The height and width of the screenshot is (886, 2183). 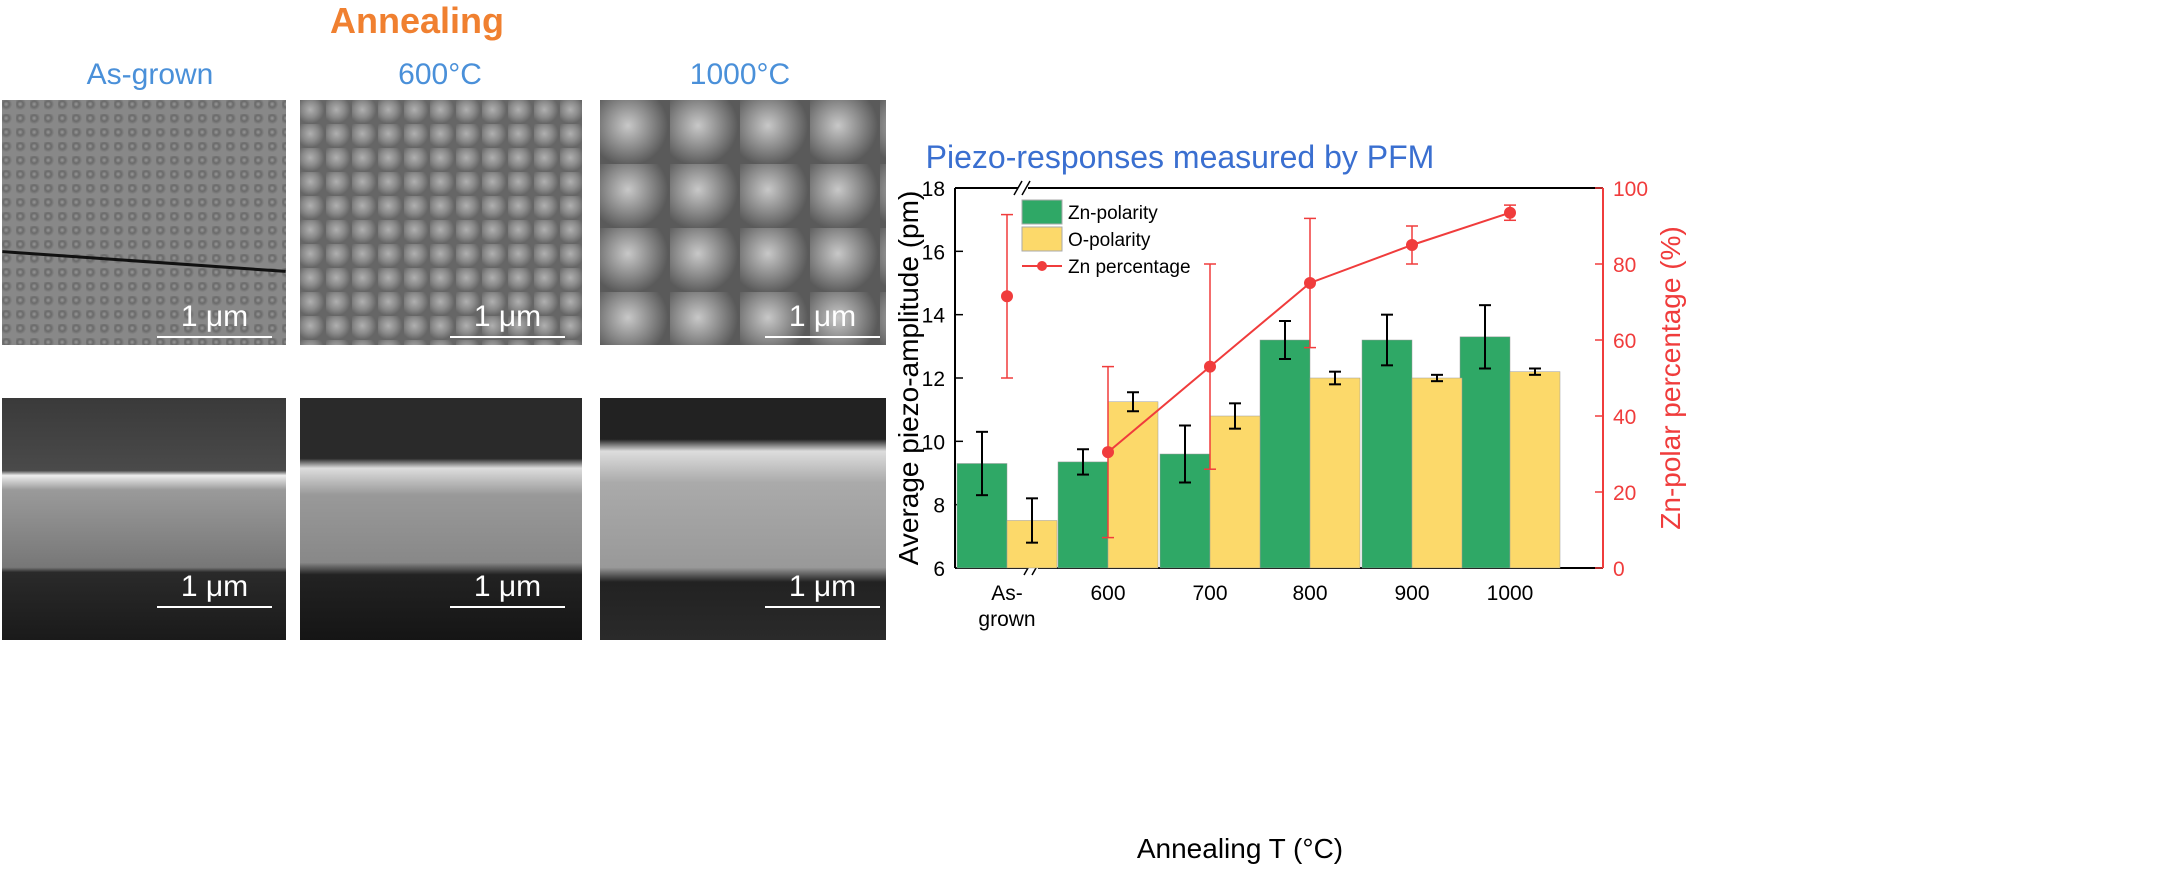 I want to click on y-tick-label: 14, so click(x=934, y=316).